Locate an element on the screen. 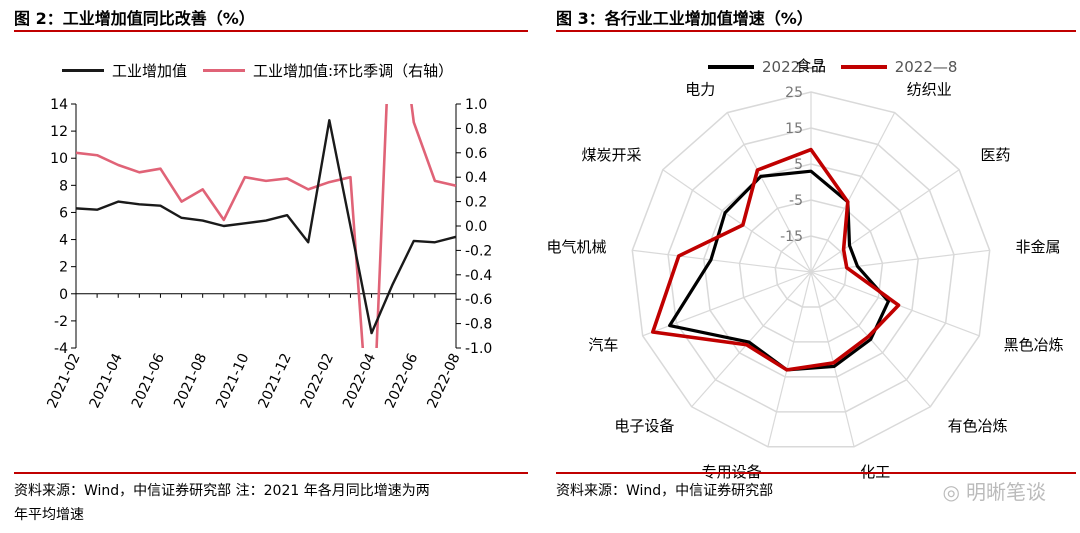 This screenshot has height=533, width=1080. legend-label-2022-7: 2022—7 is located at coordinates (793, 67).